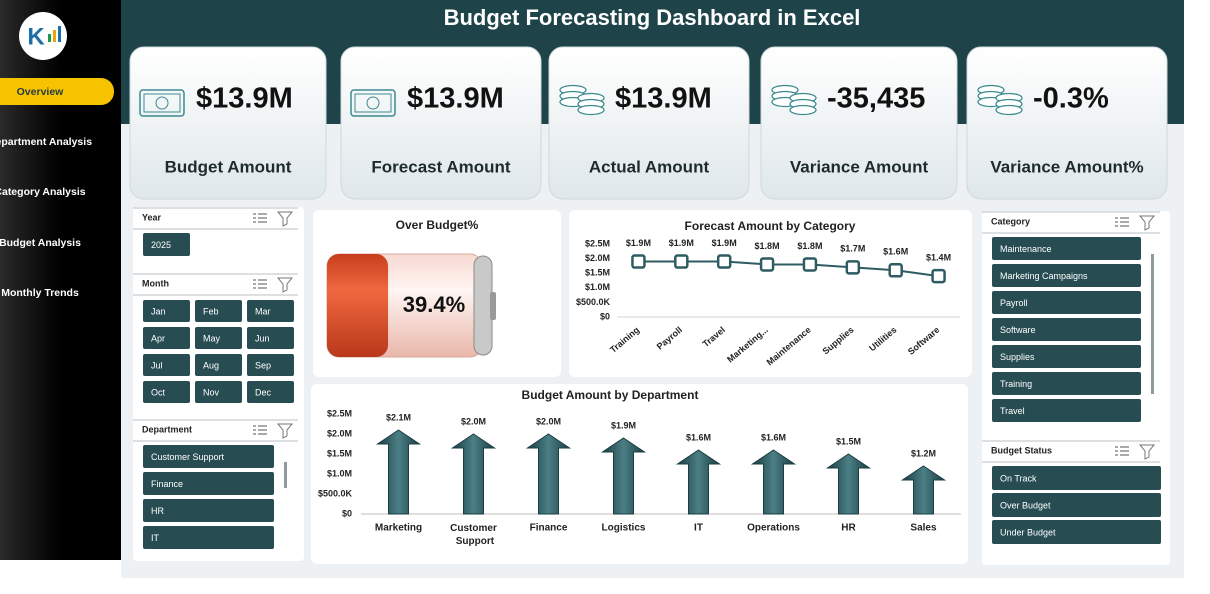 The width and height of the screenshot is (1210, 594). What do you see at coordinates (211, 365) in the screenshot?
I see `slicer-button-label: Aug` at bounding box center [211, 365].